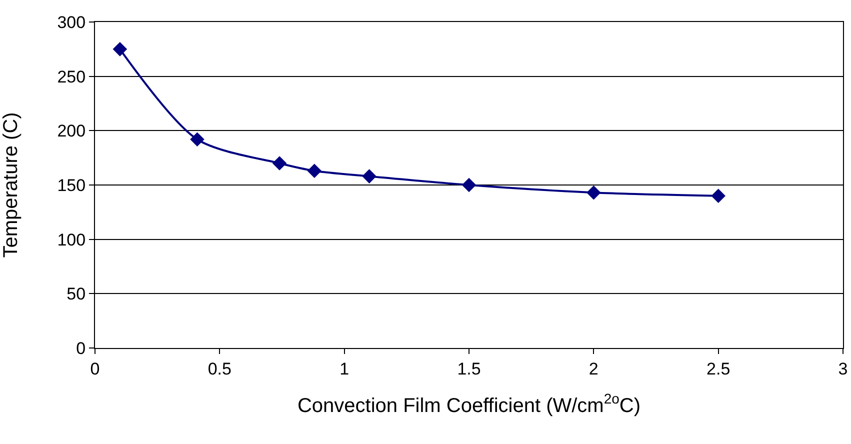 This screenshot has width=851, height=444. Describe the element at coordinates (345, 368) in the screenshot. I see `x-tick-label: 1` at that location.